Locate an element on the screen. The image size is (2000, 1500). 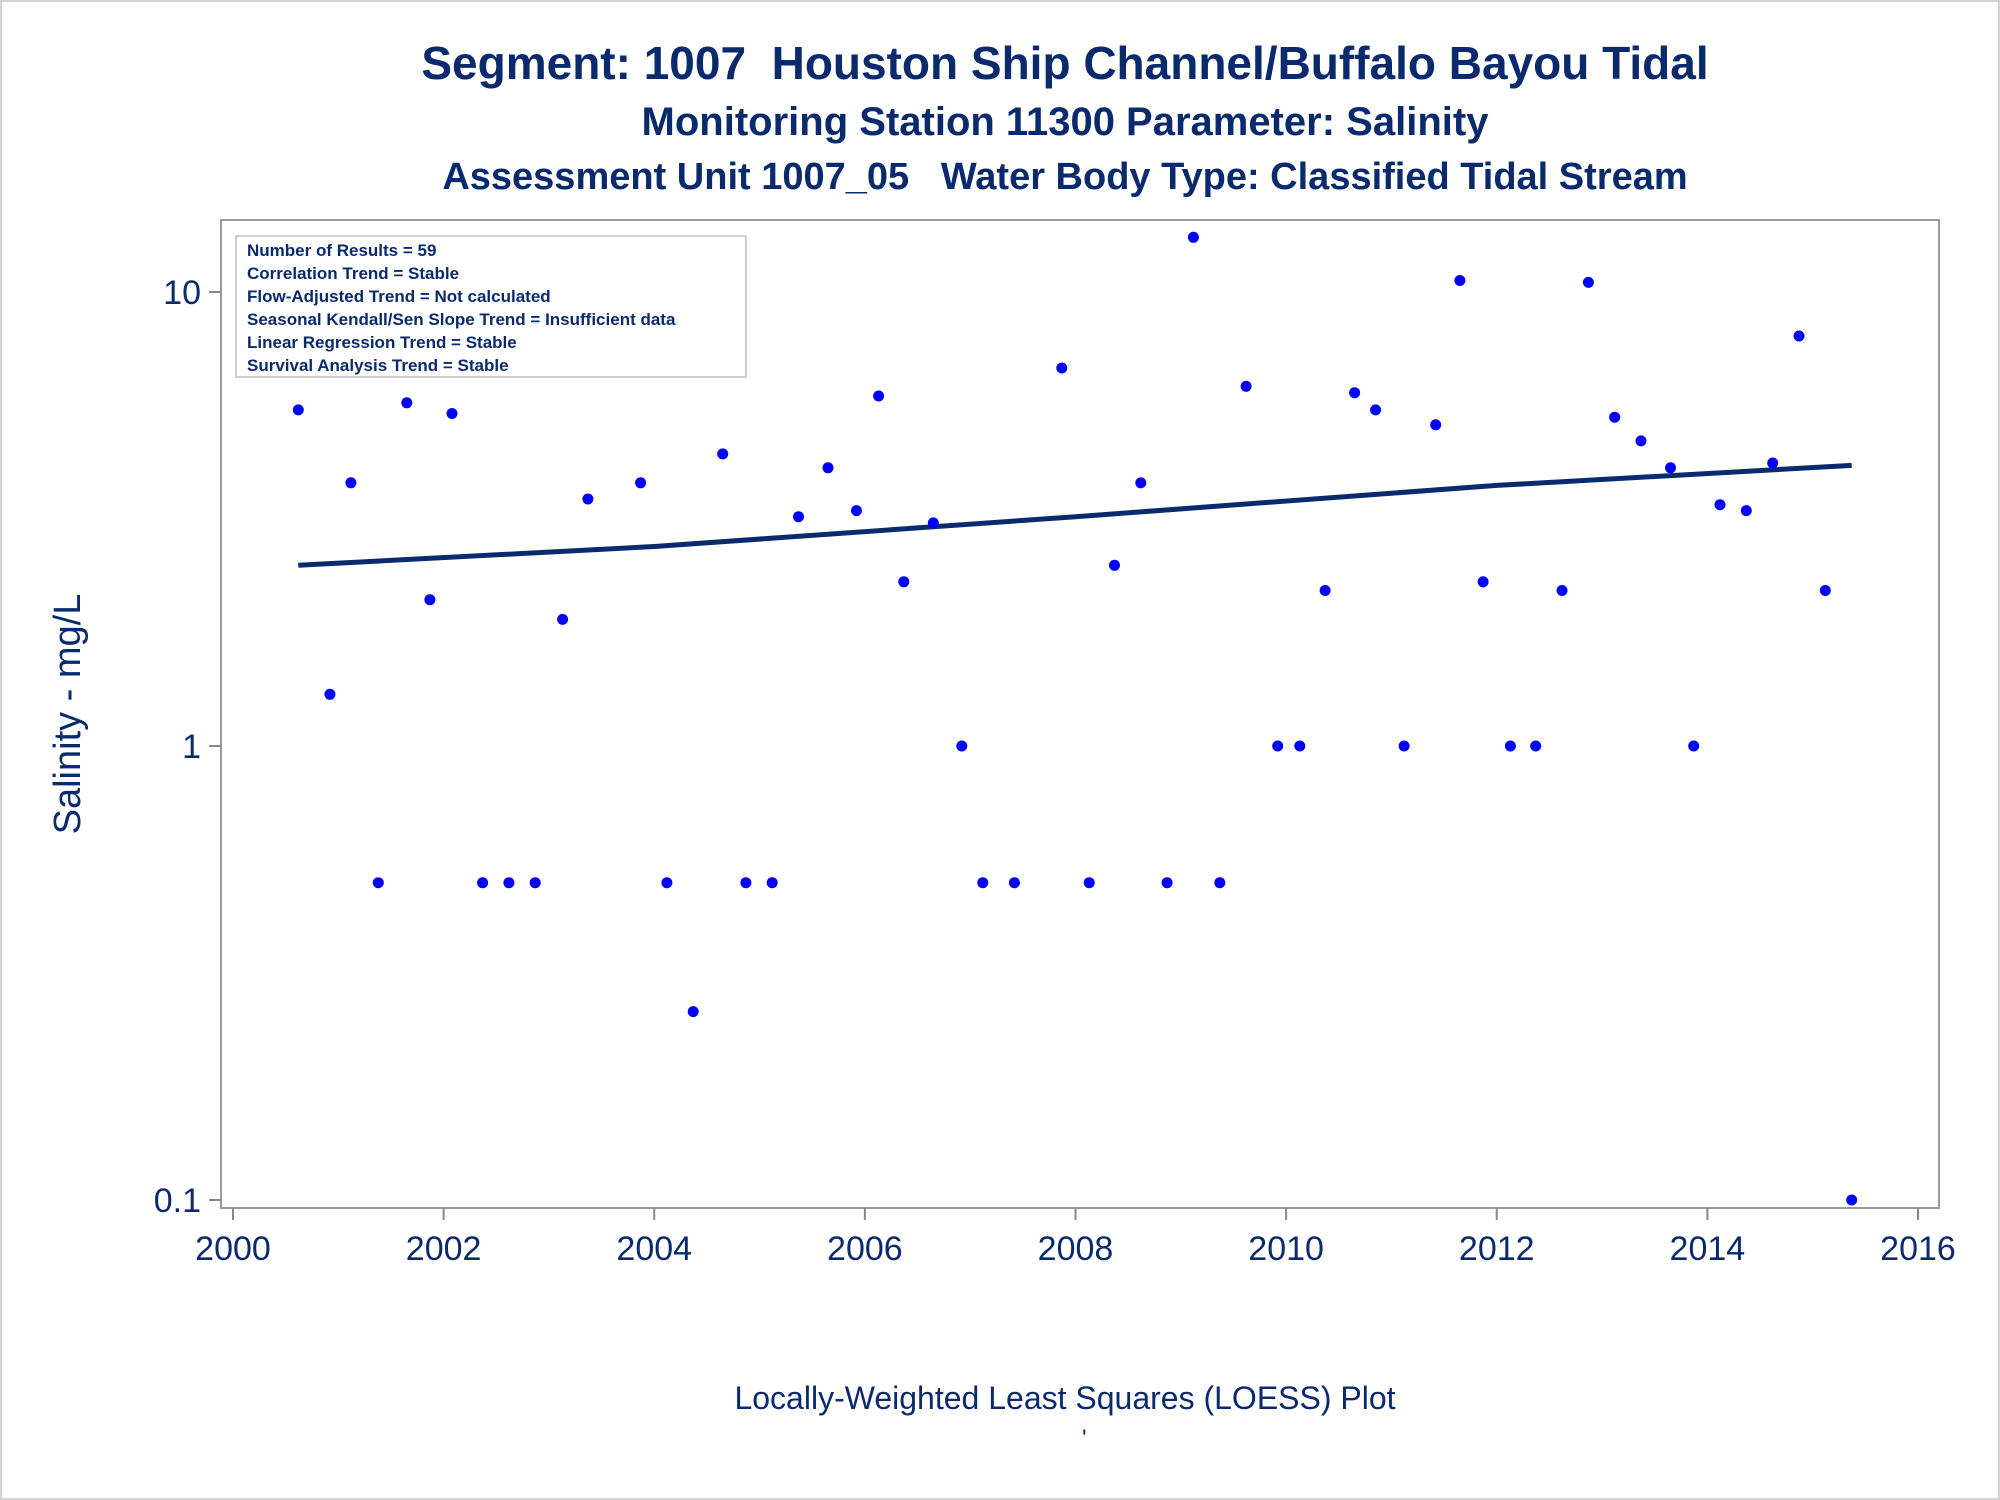
legend-entry: Flow-Adjusted Trend = Not calculated is located at coordinates (399, 296).